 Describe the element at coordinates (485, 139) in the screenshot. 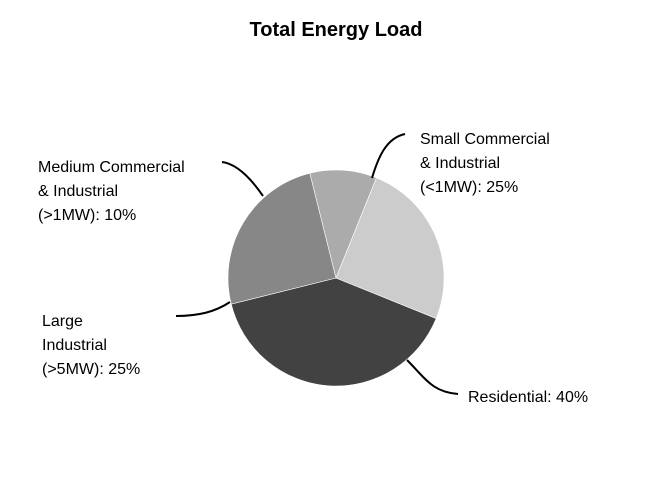

I see `slice-label-line: Small Commercial` at that location.